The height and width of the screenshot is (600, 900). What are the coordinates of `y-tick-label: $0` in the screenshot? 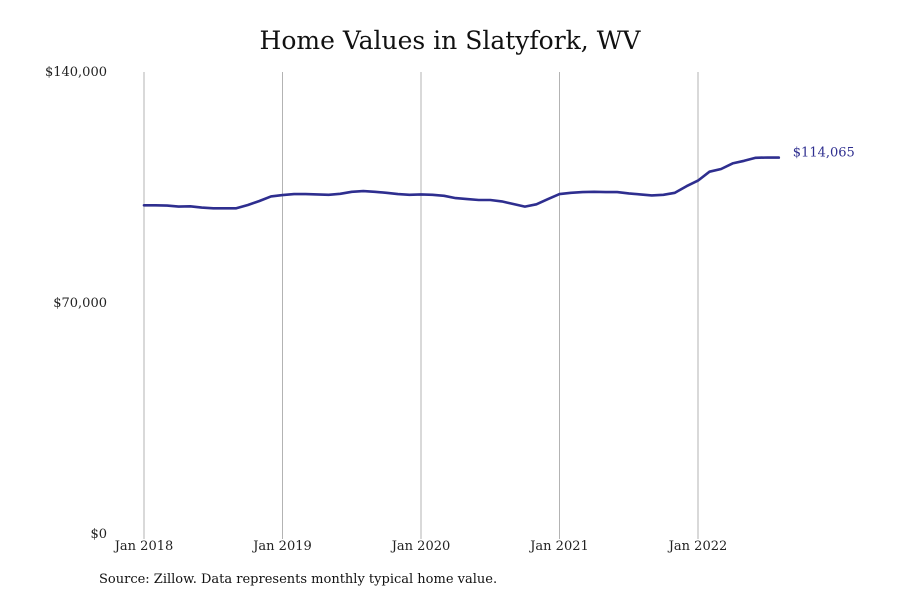 It's located at (98, 534).